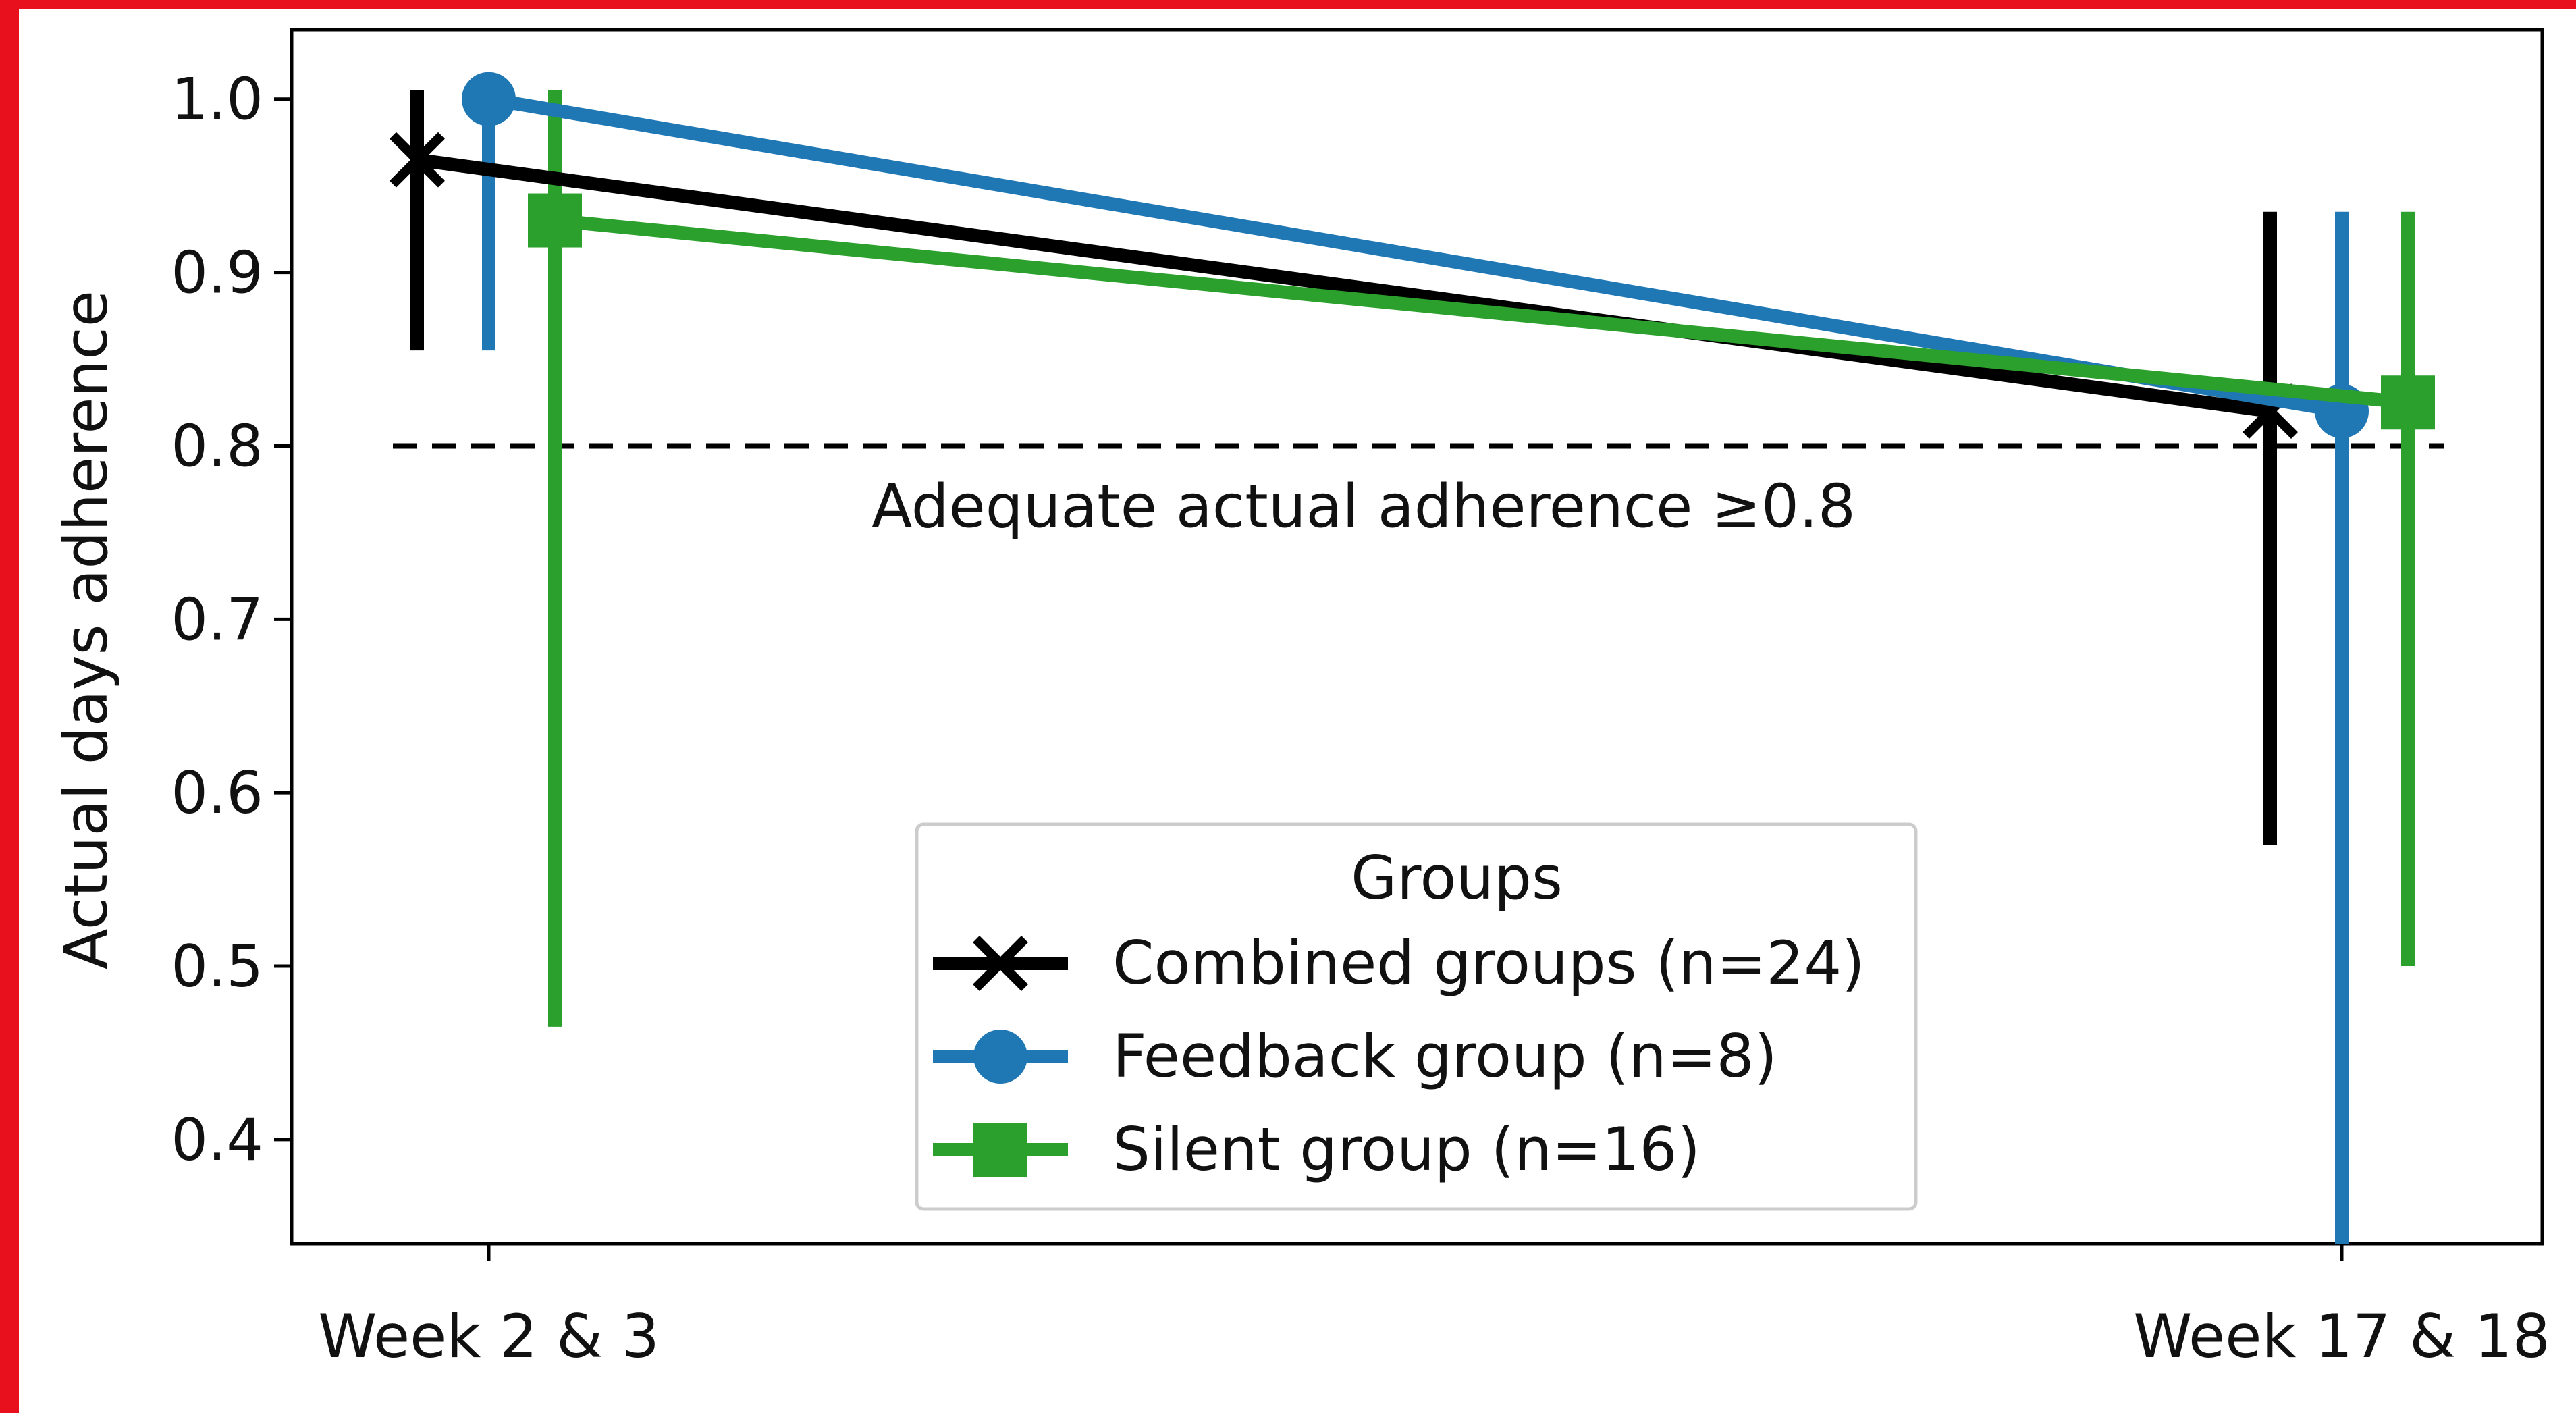 This screenshot has height=1413, width=2576. Describe the element at coordinates (2341, 1336) in the screenshot. I see `x-tick-label-2: Week 17 & 18` at that location.